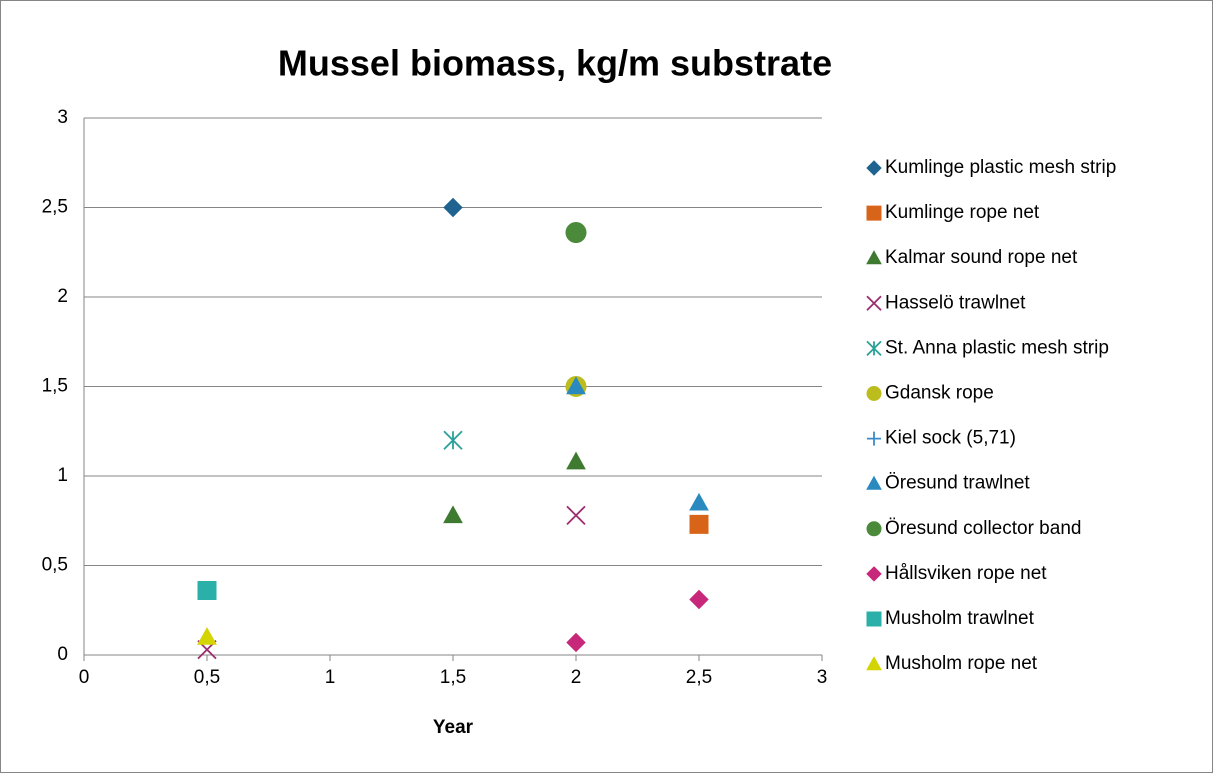 This screenshot has height=773, width=1213. Describe the element at coordinates (962, 212) in the screenshot. I see `legend-label: Kumlinge rope net` at that location.